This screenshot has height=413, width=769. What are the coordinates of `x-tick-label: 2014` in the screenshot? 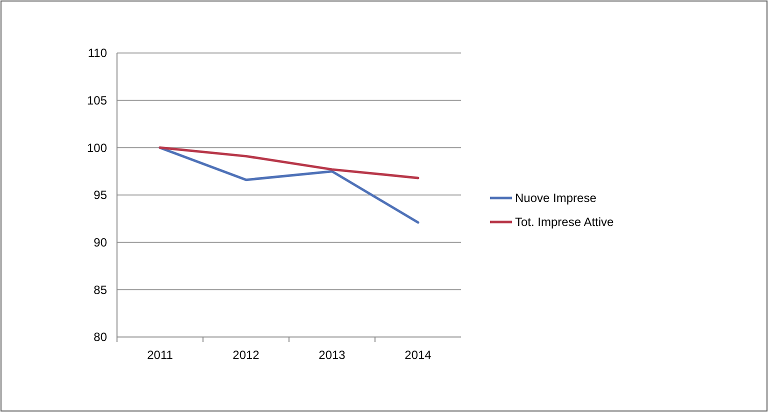 It's located at (418, 355).